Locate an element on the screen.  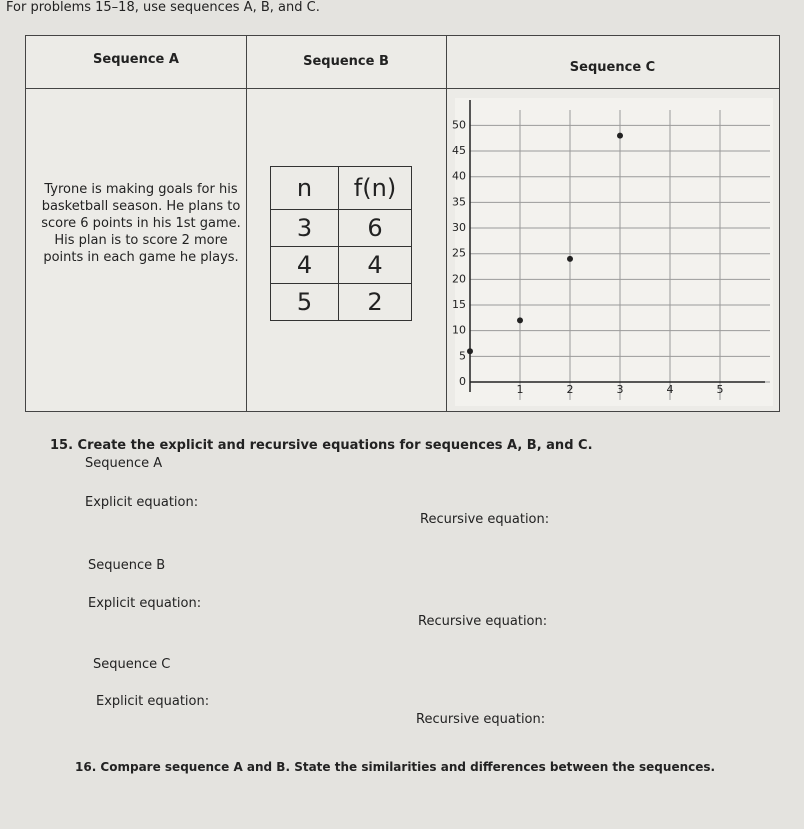
y-tick-label: 0 is located at coordinates (462, 381).